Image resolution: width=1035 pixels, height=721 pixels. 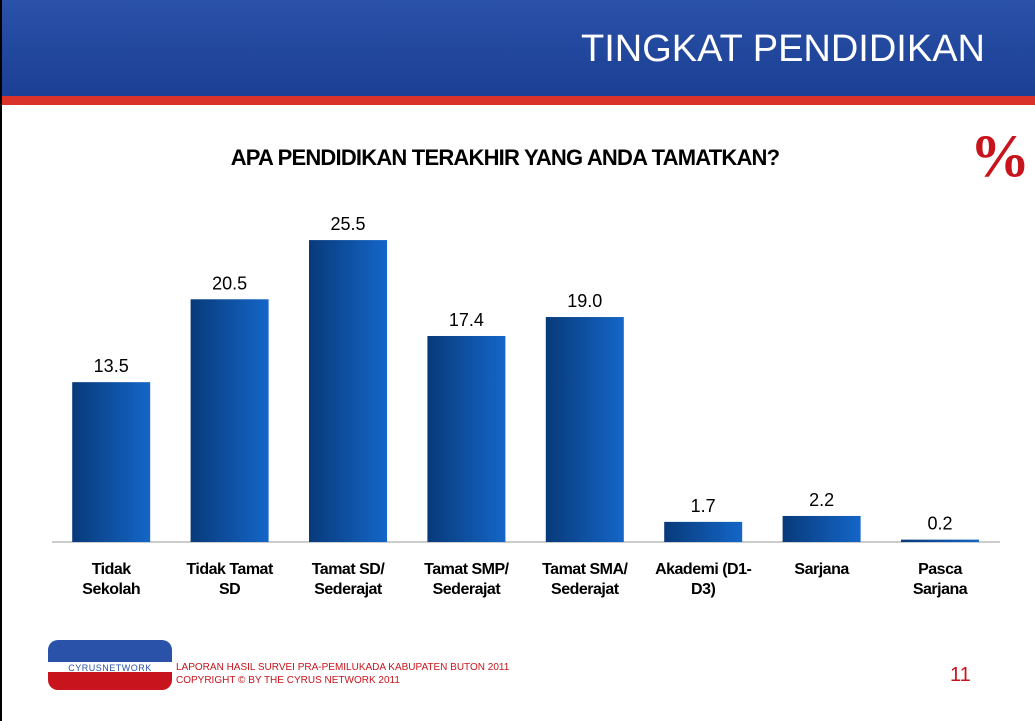 I want to click on value-label: 1.7, so click(x=703, y=506).